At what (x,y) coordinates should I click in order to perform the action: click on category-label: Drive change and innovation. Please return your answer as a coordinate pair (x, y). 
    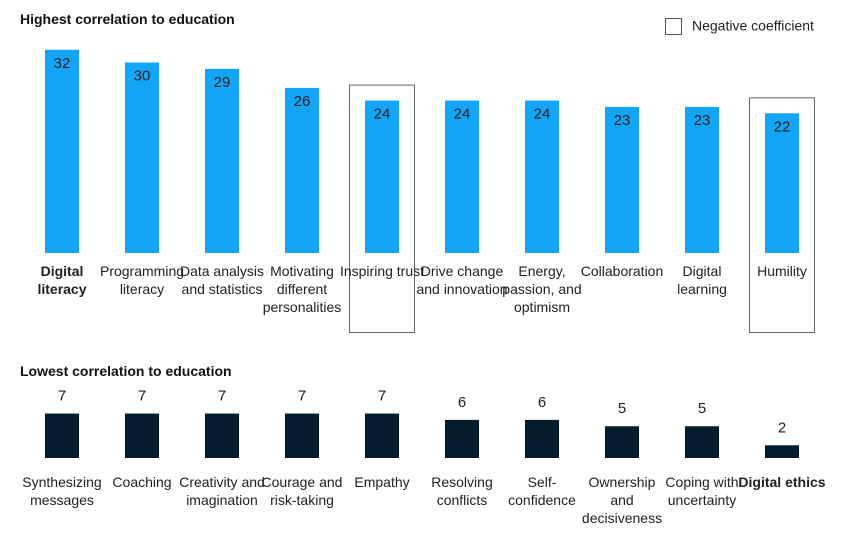
    Looking at the image, I should click on (462, 280).